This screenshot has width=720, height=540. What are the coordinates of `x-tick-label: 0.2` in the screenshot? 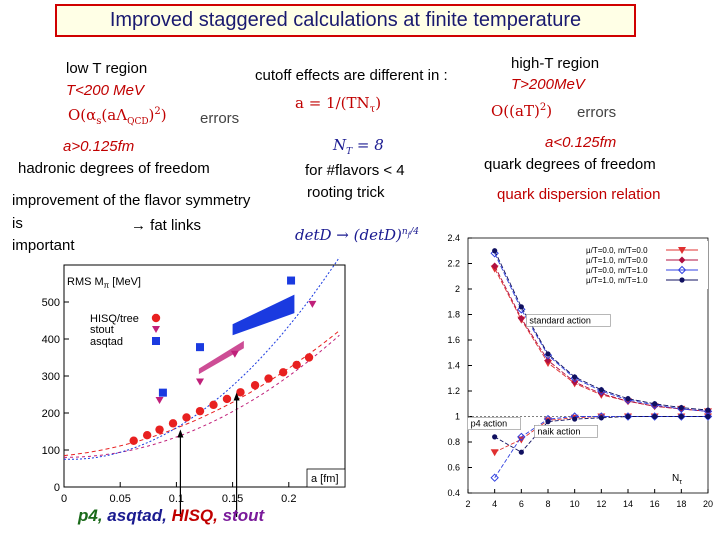 It's located at (288, 499).